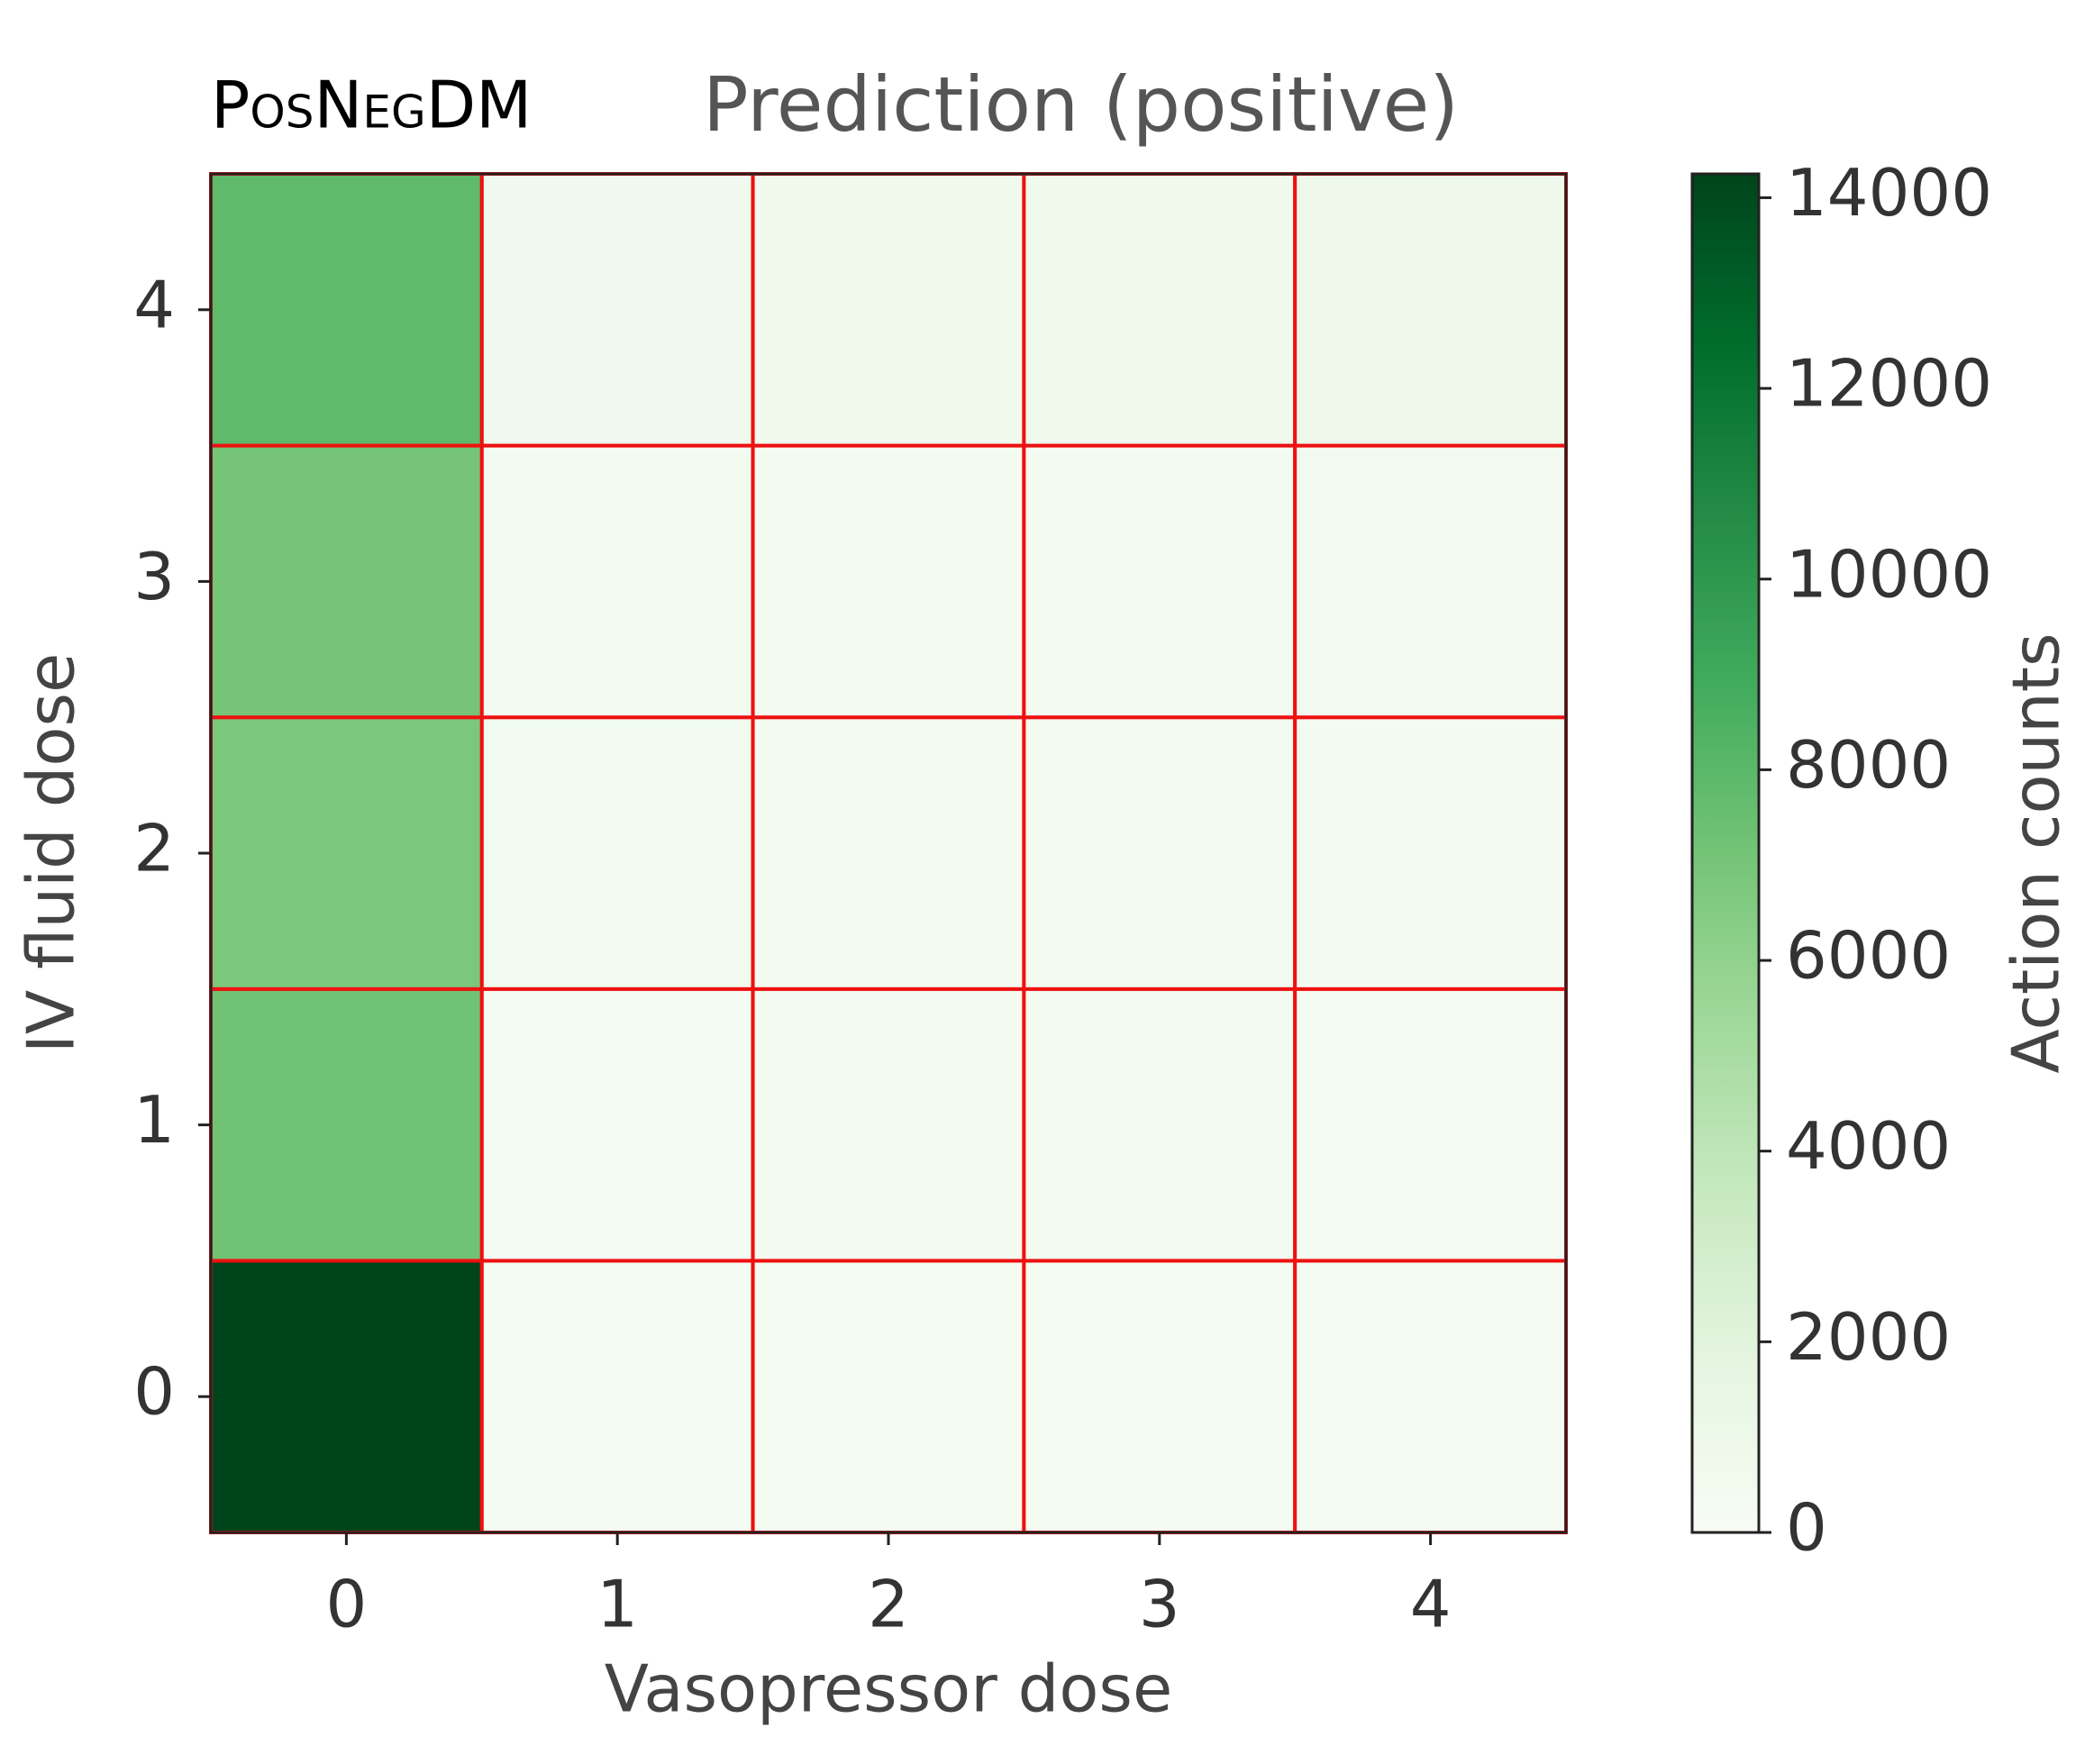 The width and height of the screenshot is (2085, 1764). What do you see at coordinates (154, 577) in the screenshot?
I see `y-tick-label: 3` at bounding box center [154, 577].